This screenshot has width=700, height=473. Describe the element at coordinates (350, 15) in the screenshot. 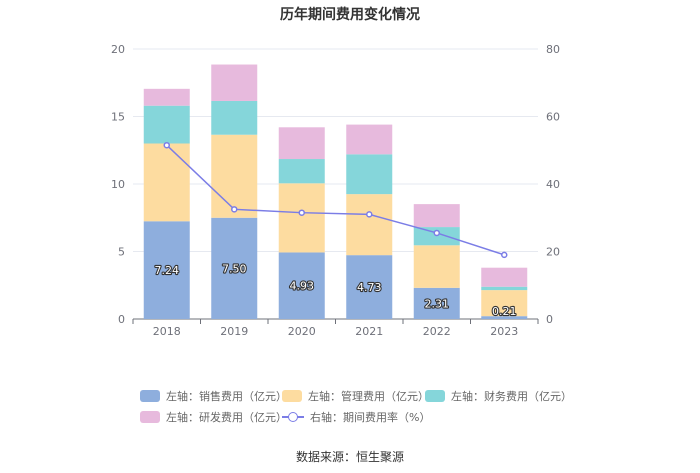

I see `chart-title: 历年期间费用变化情况` at that location.